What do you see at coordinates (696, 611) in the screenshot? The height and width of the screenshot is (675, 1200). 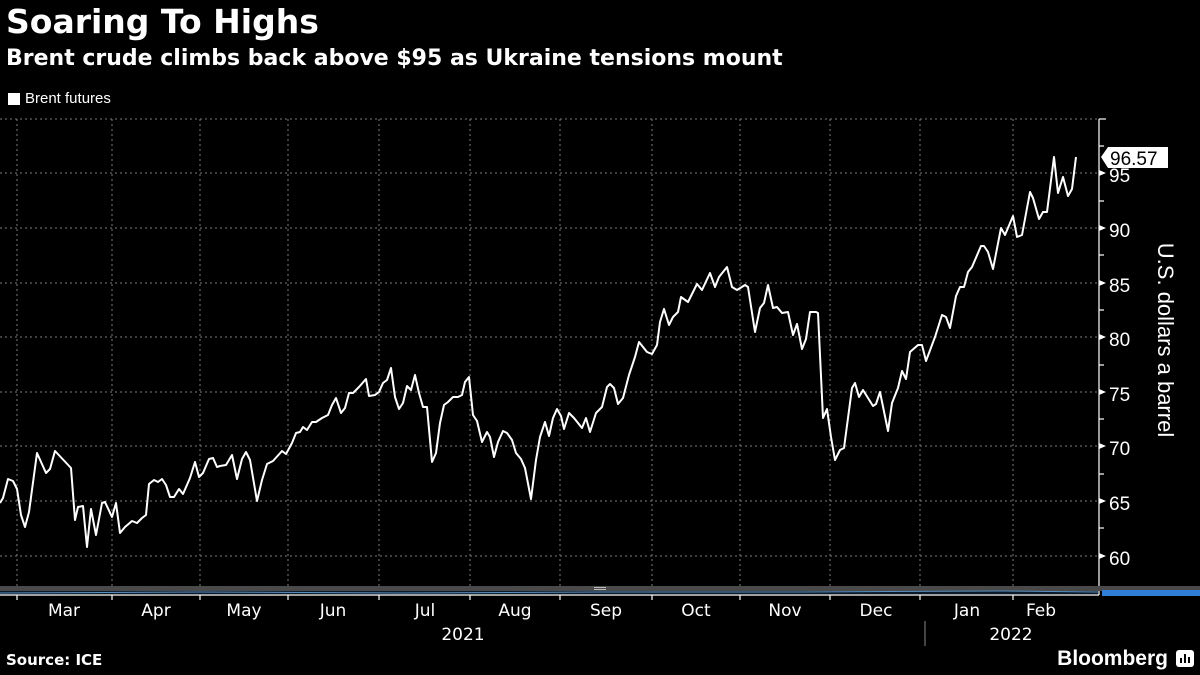 I see `svg-text: Oct` at bounding box center [696, 611].